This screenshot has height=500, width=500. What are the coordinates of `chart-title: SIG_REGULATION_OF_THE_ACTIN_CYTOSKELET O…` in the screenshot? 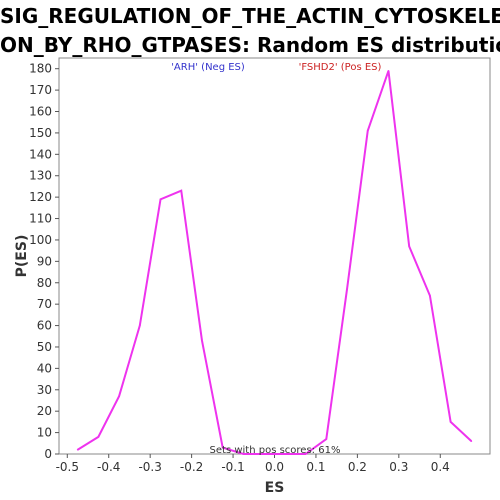 It's located at (250, 31).